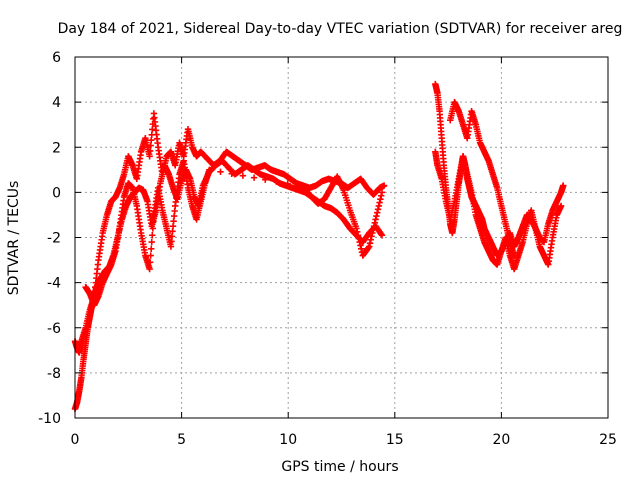  What do you see at coordinates (395, 440) in the screenshot?
I see `x-tick-label: 15` at bounding box center [395, 440].